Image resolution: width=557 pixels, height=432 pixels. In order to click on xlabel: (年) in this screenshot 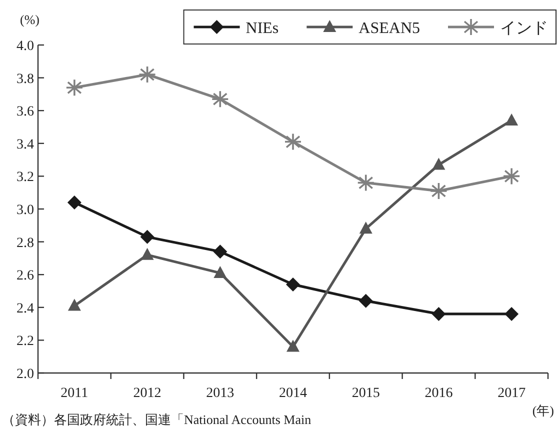, I will do `click(543, 410)`.